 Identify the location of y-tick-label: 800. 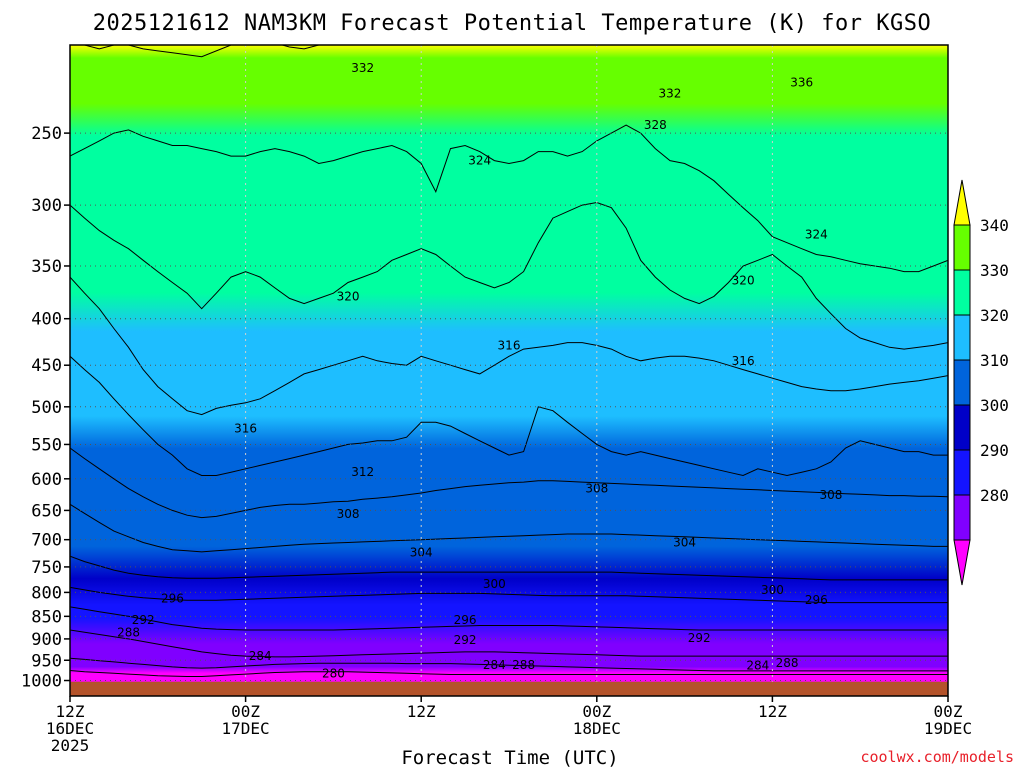
(46, 593).